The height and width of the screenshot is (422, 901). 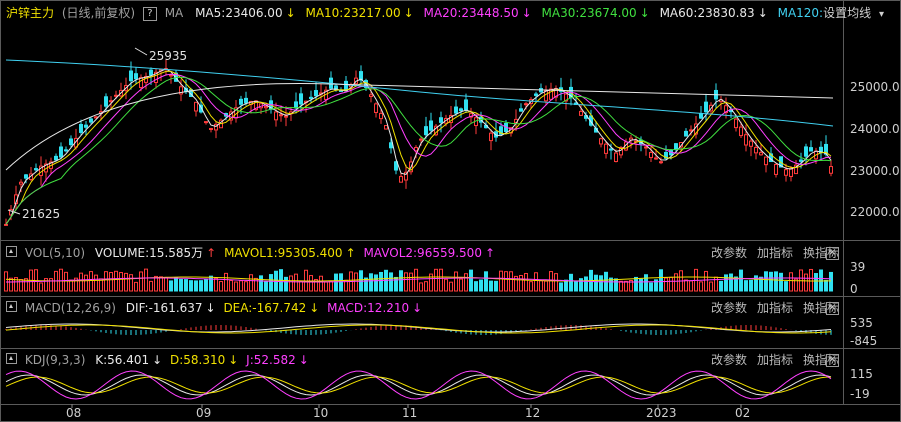 I want to click on macd-name: MACD(12,26,9), so click(x=70, y=308).